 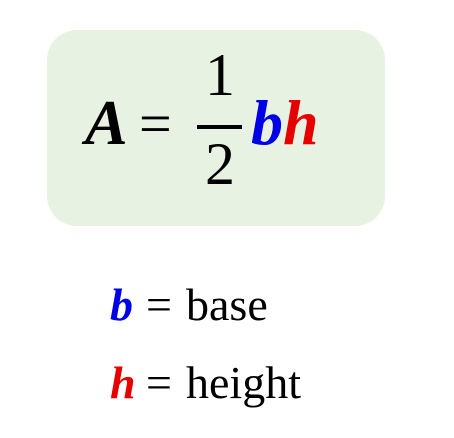 What do you see at coordinates (243, 382) in the screenshot?
I see `definition-height-text: height` at bounding box center [243, 382].